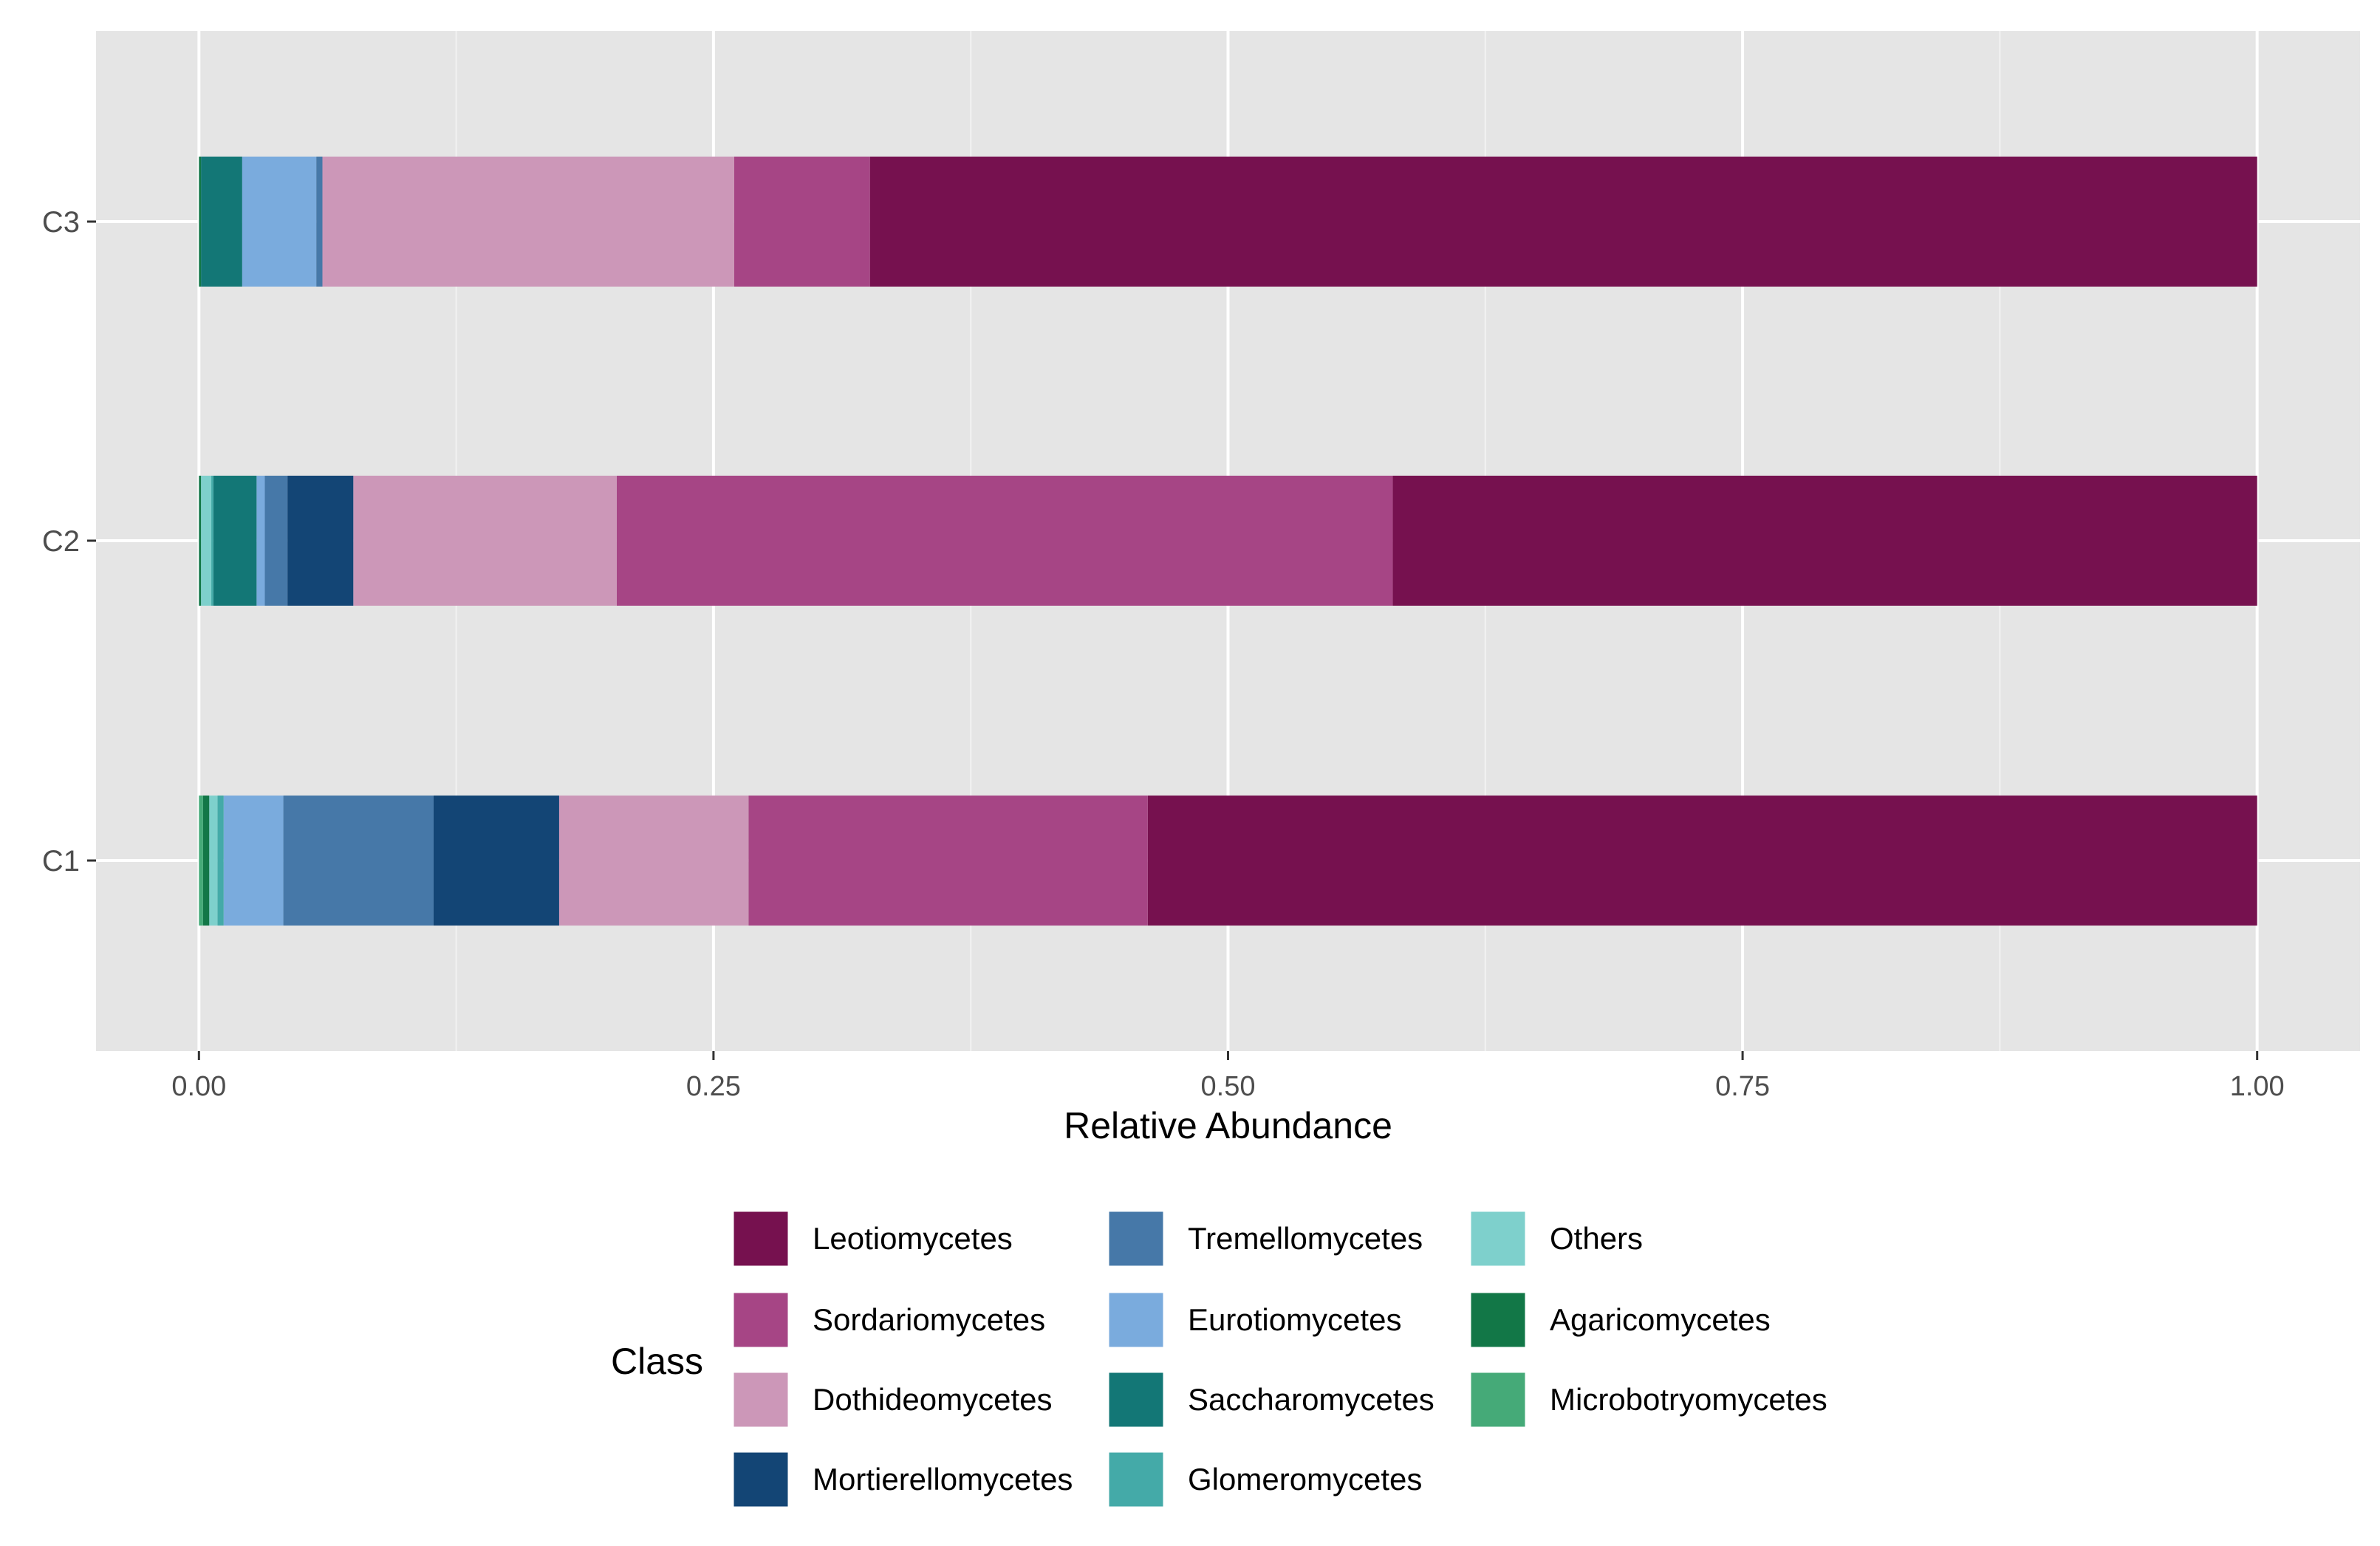  What do you see at coordinates (761, 1320) in the screenshot?
I see `legend-key-sordariomycetes` at bounding box center [761, 1320].